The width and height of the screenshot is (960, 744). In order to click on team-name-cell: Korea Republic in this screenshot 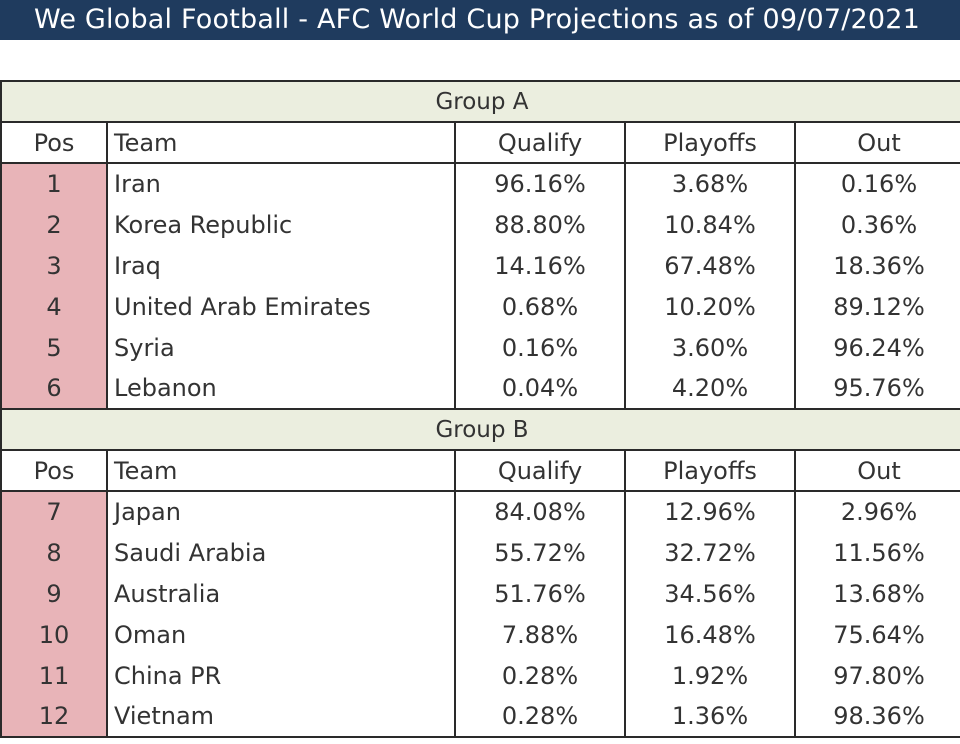, I will do `click(281, 224)`.